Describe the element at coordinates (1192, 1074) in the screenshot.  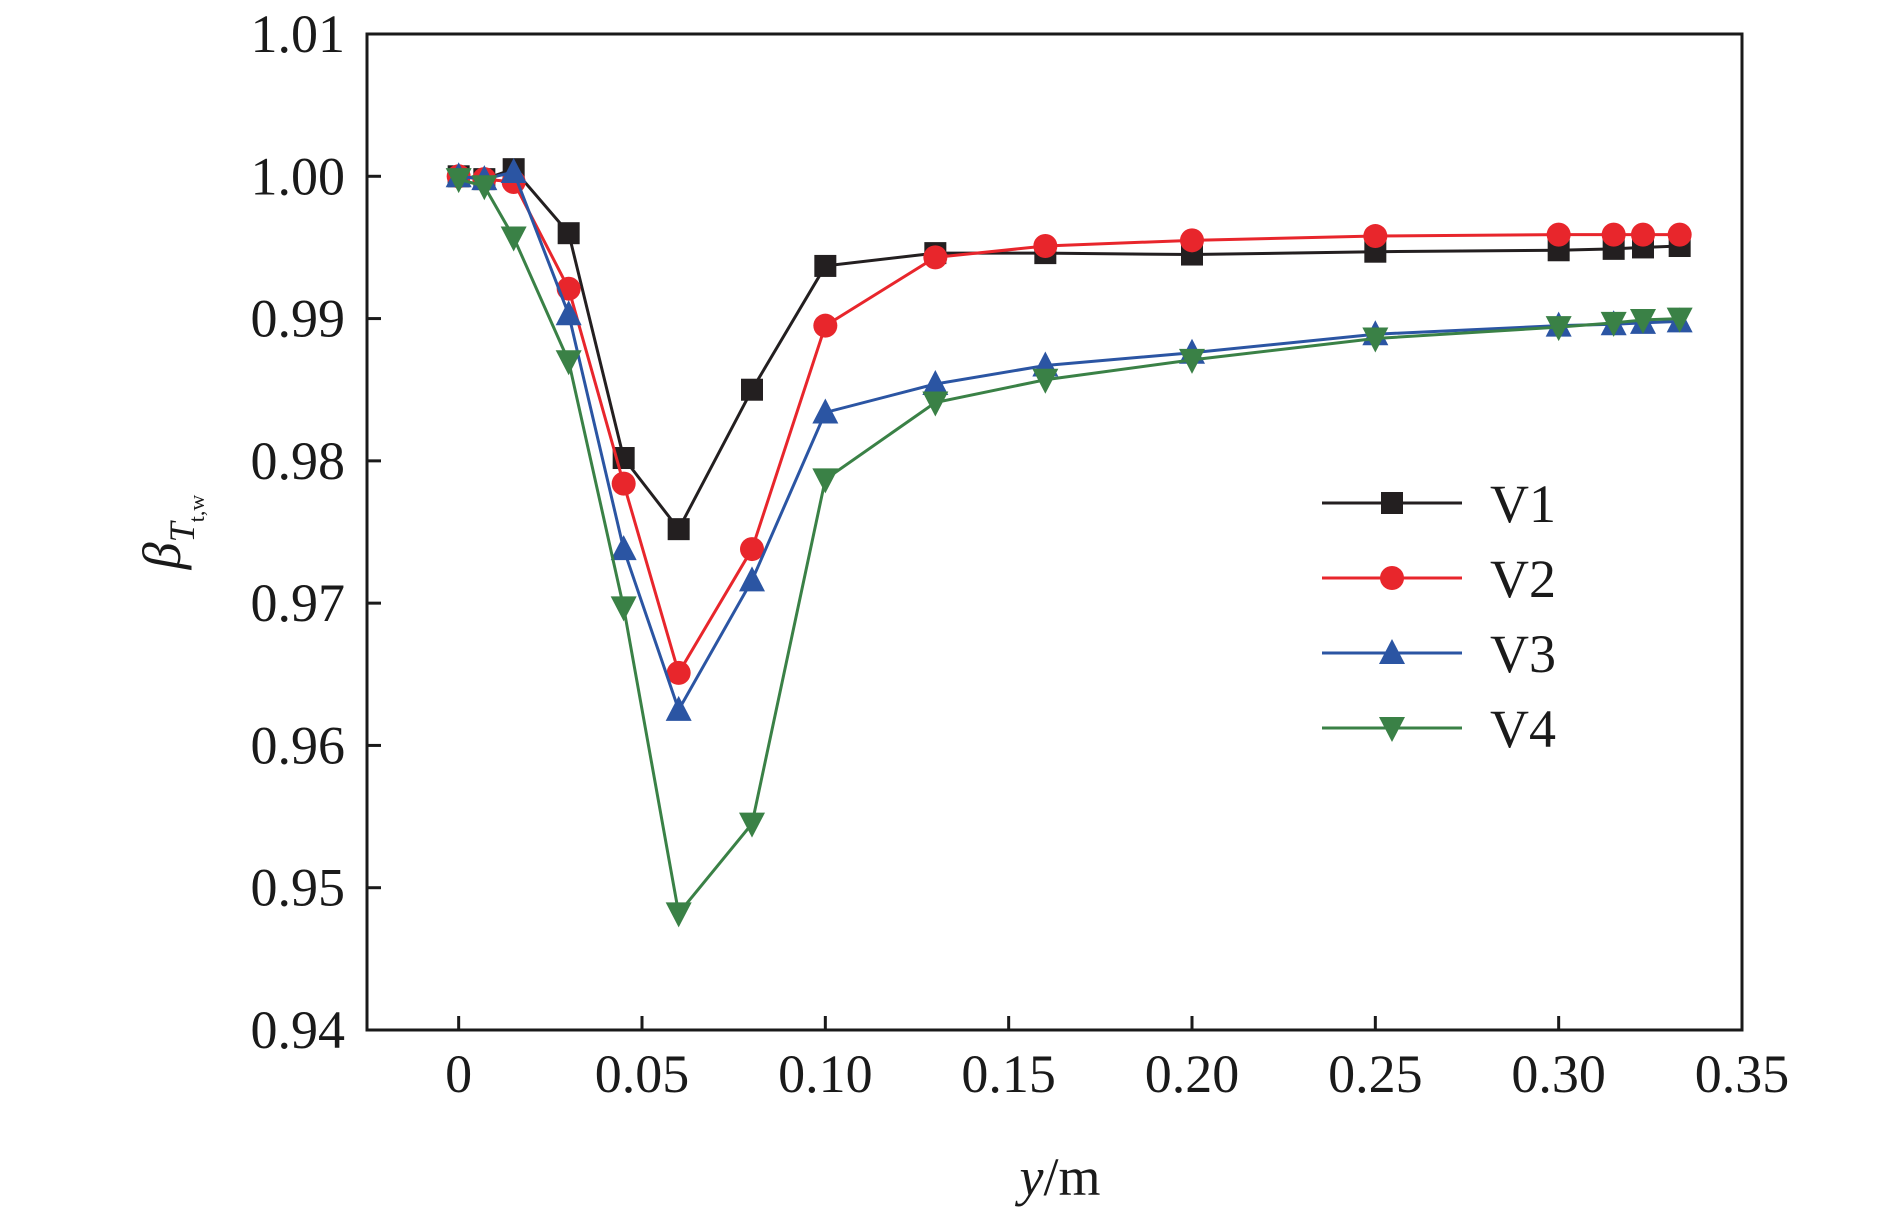
I see `x-tick-label: 0.20` at that location.